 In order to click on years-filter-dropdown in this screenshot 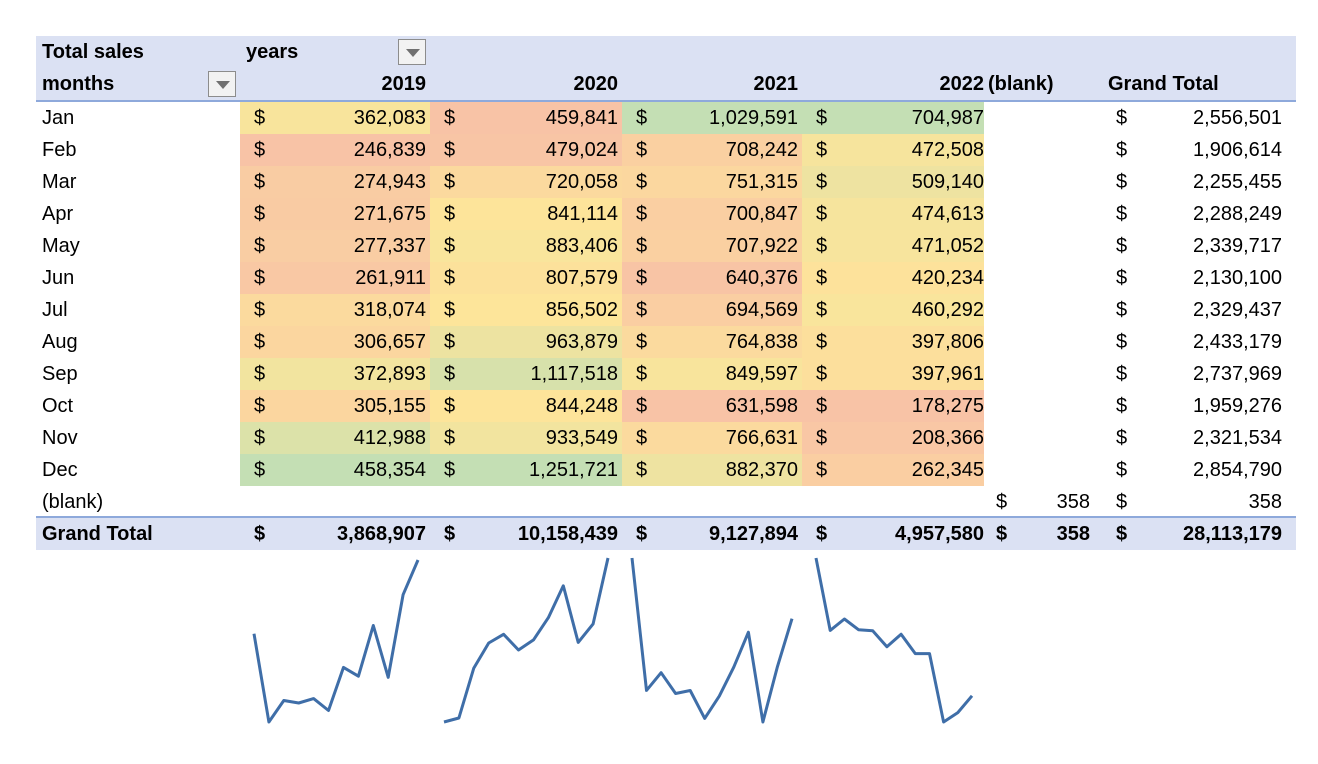, I will do `click(412, 52)`.